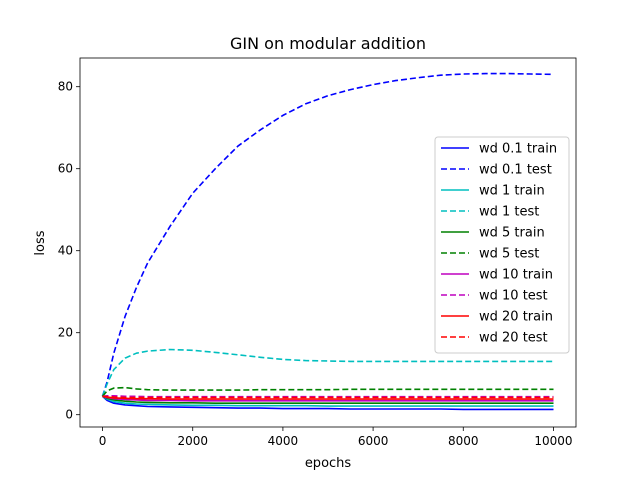 Image resolution: width=640 pixels, height=480 pixels. Describe the element at coordinates (65, 87) in the screenshot. I see `y-tick-label: 80` at that location.